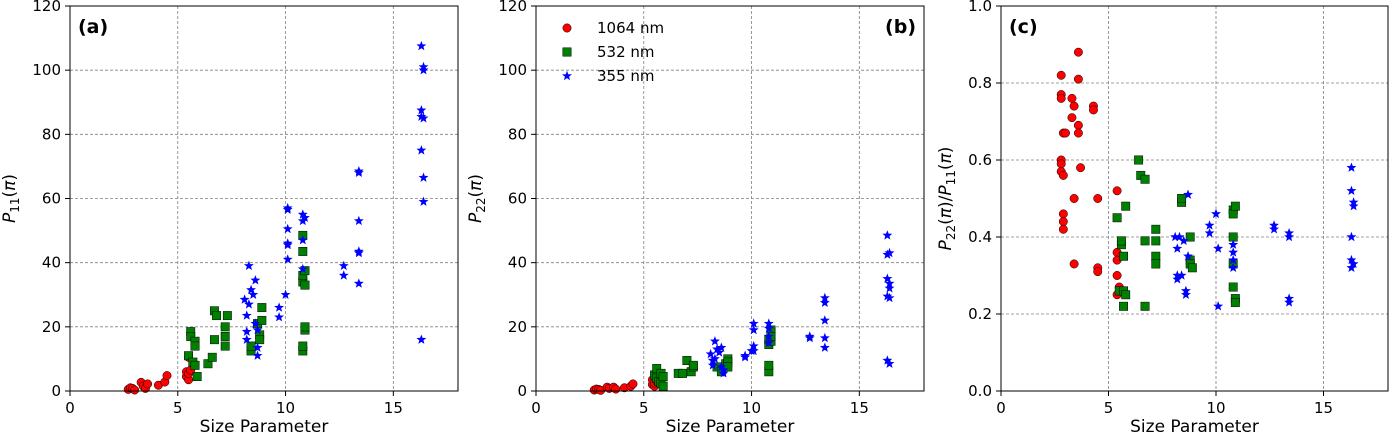 The height and width of the screenshot is (438, 1390). I want to click on legend-label: 532 nm, so click(626, 52).